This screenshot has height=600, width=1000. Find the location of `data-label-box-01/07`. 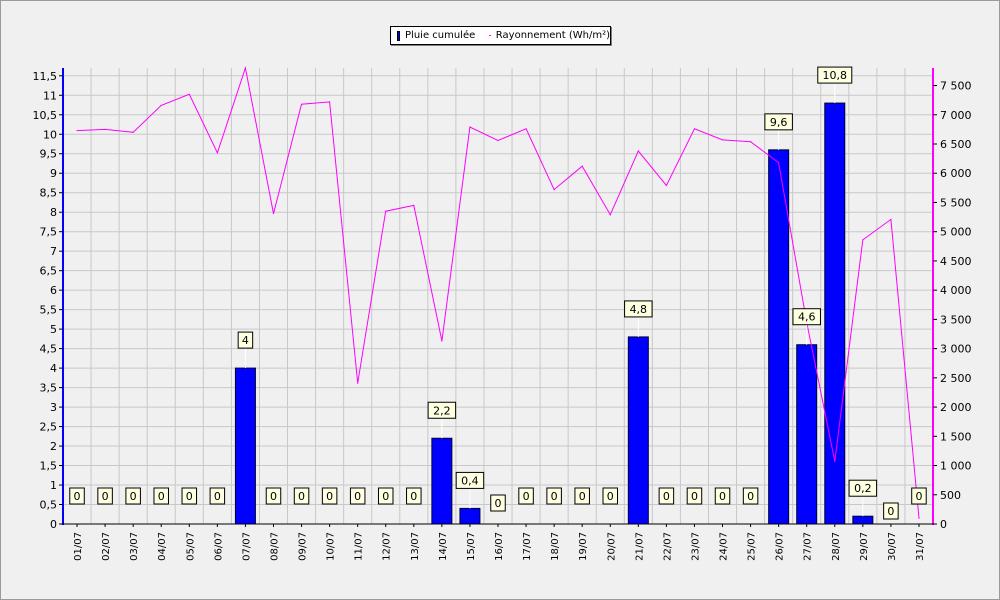

data-label-box-01/07 is located at coordinates (77, 496).